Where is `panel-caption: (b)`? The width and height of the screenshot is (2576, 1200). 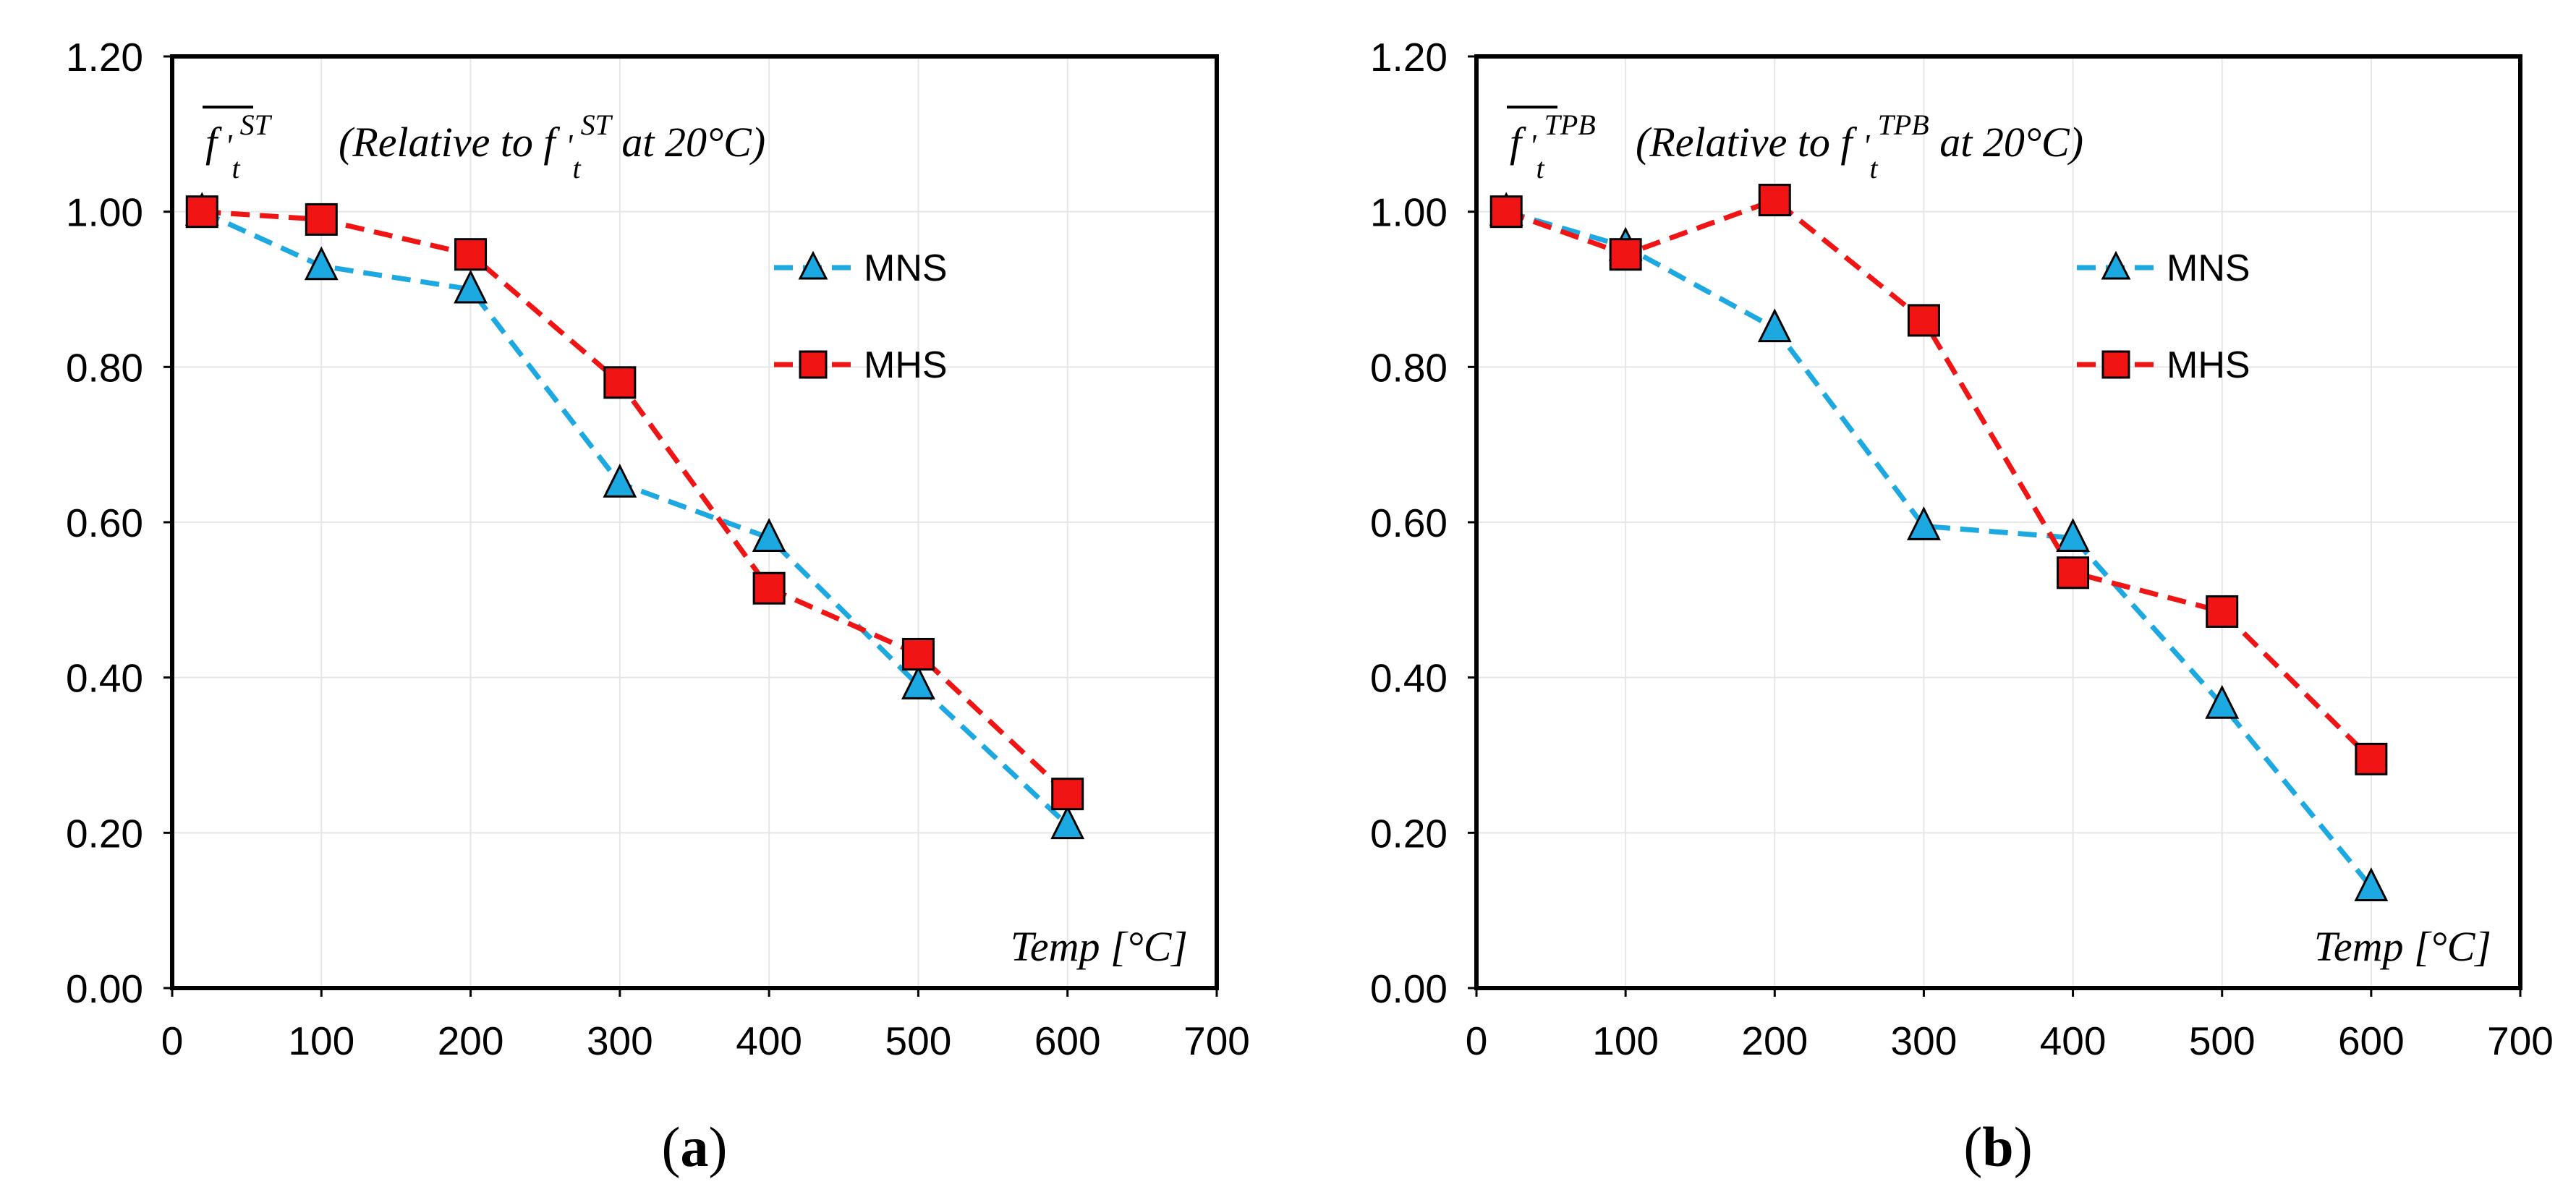
panel-caption: (b) is located at coordinates (1997, 1146).